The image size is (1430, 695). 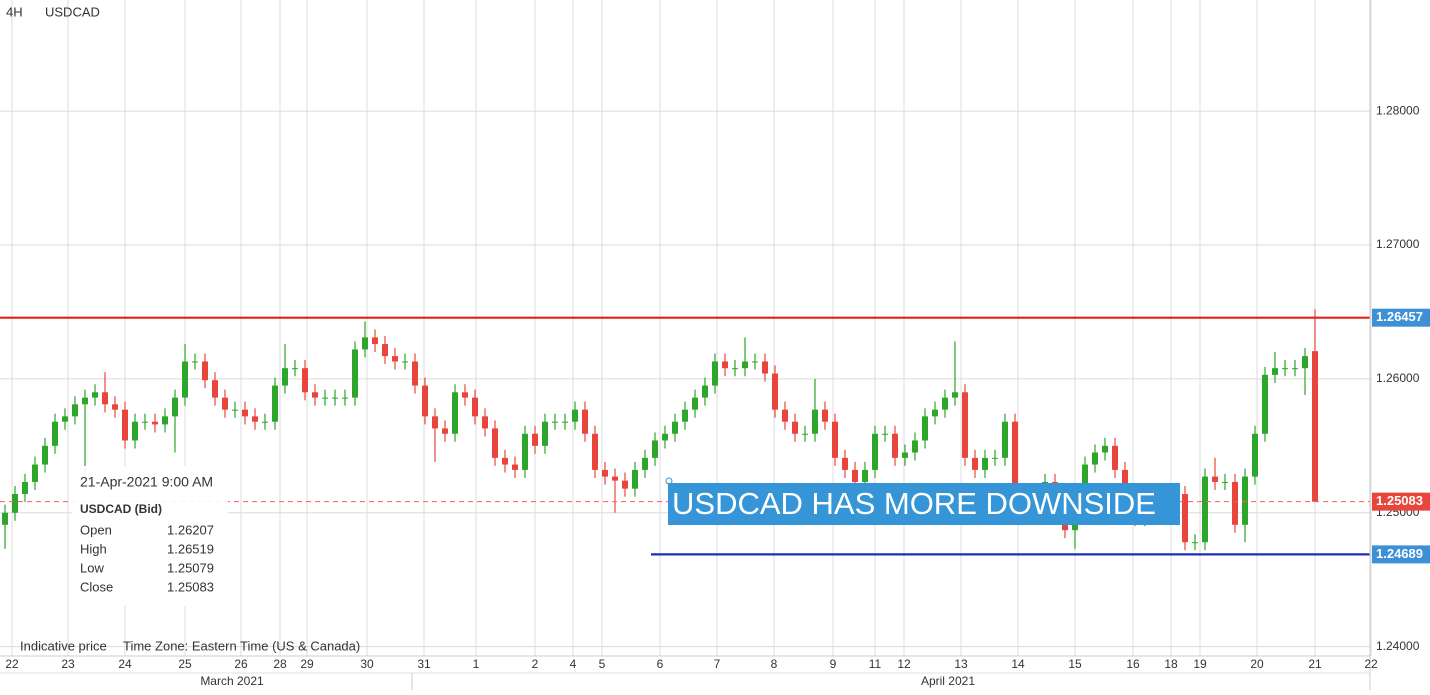 I want to click on x-tick-label: 18, so click(x=1171, y=664).